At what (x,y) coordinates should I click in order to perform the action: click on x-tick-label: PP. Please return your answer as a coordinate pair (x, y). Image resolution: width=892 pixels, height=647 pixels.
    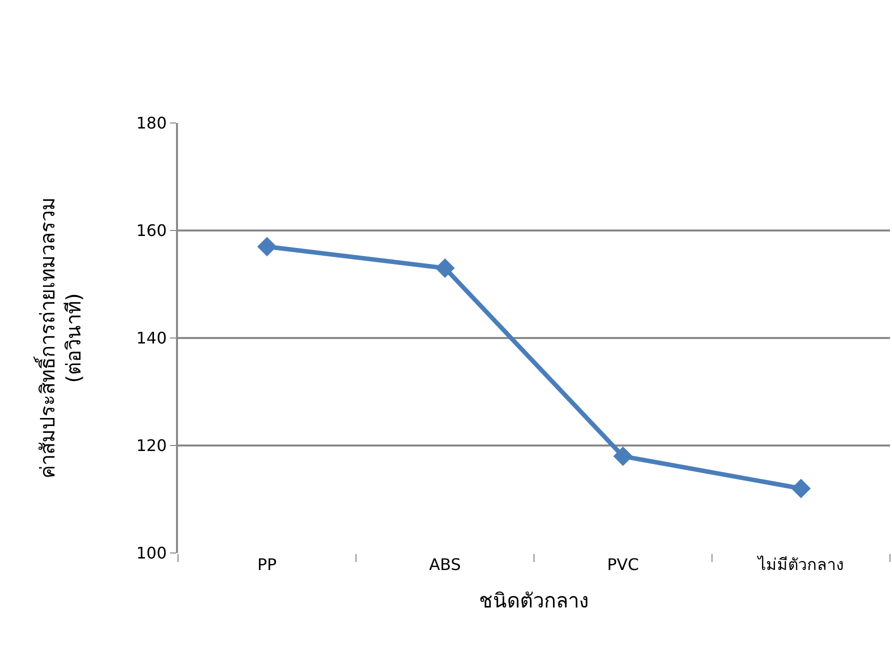
    Looking at the image, I should click on (267, 564).